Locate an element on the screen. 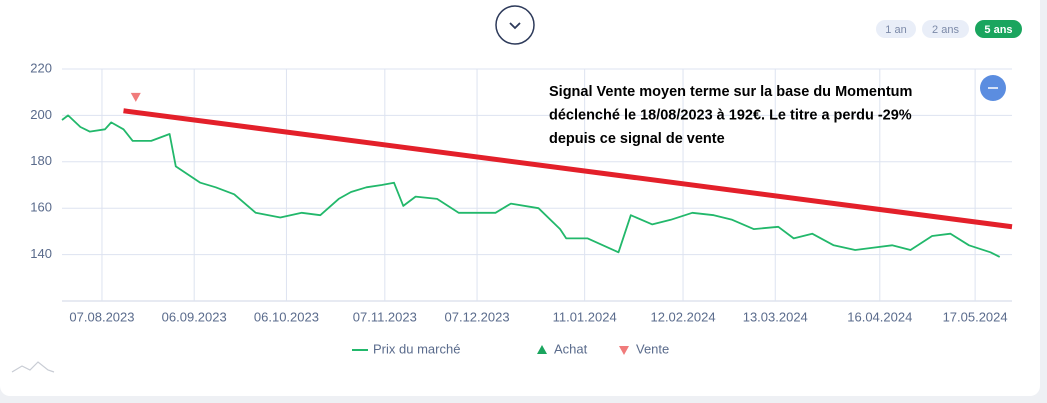 The height and width of the screenshot is (403, 1047). range-button-label: 5 ans is located at coordinates (998, 30).